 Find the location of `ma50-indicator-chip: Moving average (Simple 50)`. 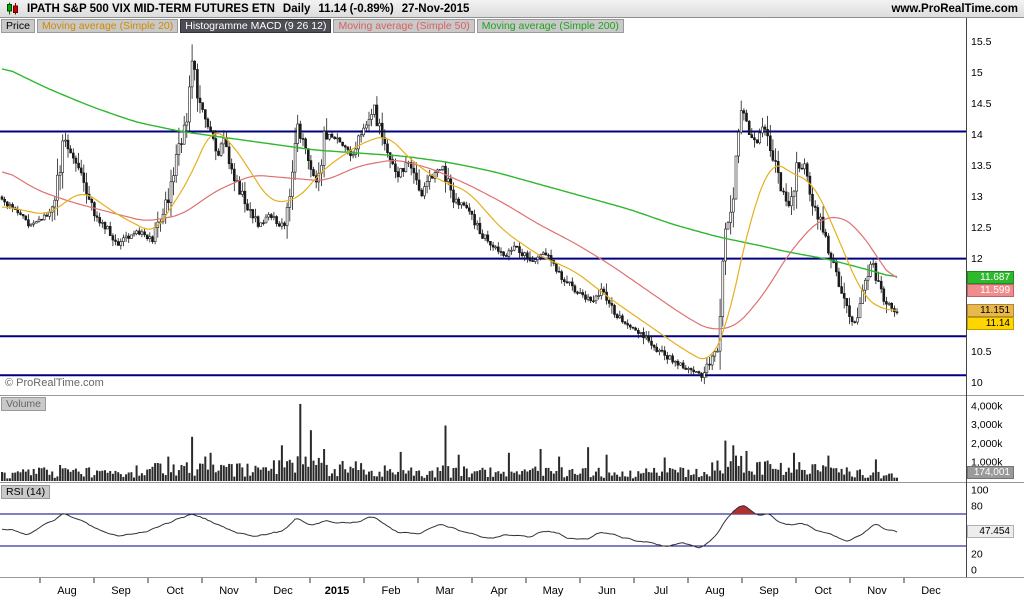

ma50-indicator-chip: Moving average (Simple 50) is located at coordinates (404, 26).